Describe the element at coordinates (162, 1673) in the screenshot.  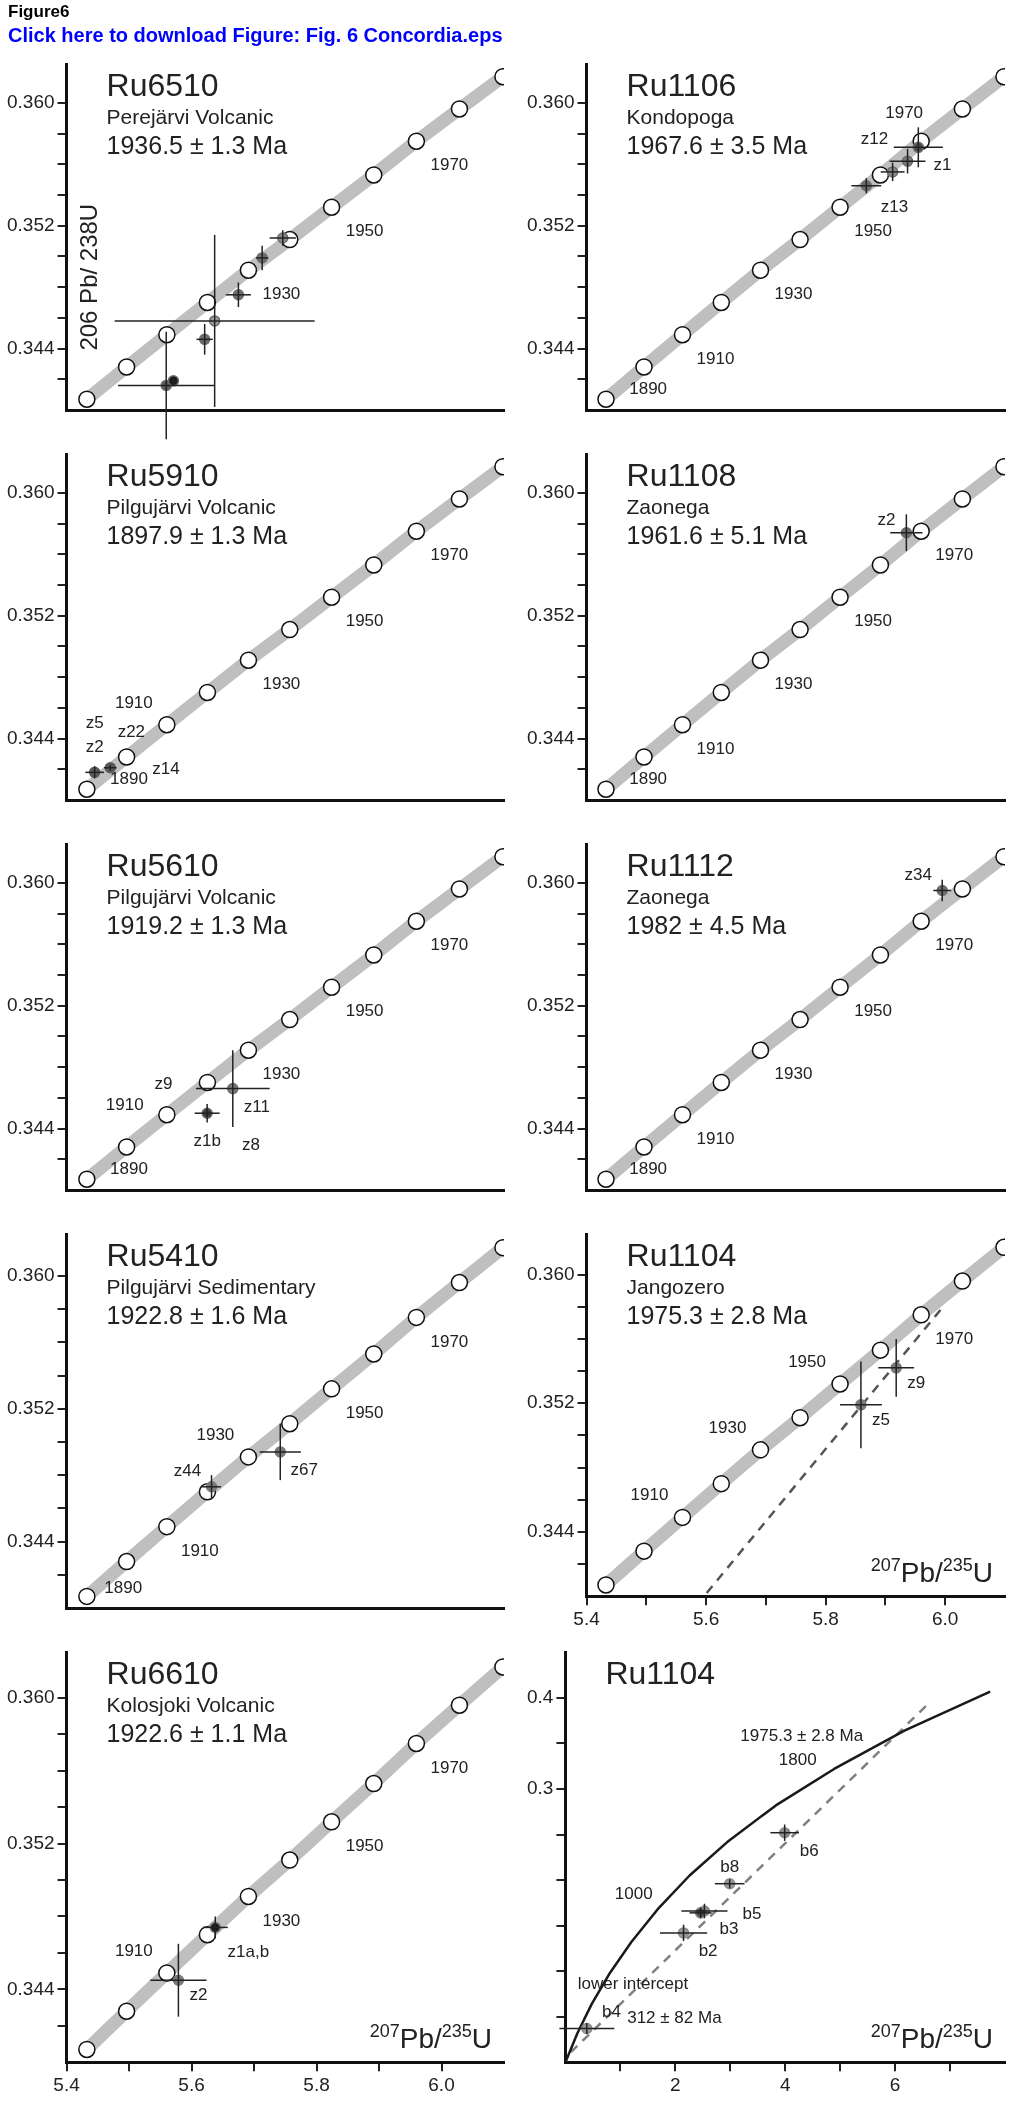
I see `chart-title: Ru6610` at that location.